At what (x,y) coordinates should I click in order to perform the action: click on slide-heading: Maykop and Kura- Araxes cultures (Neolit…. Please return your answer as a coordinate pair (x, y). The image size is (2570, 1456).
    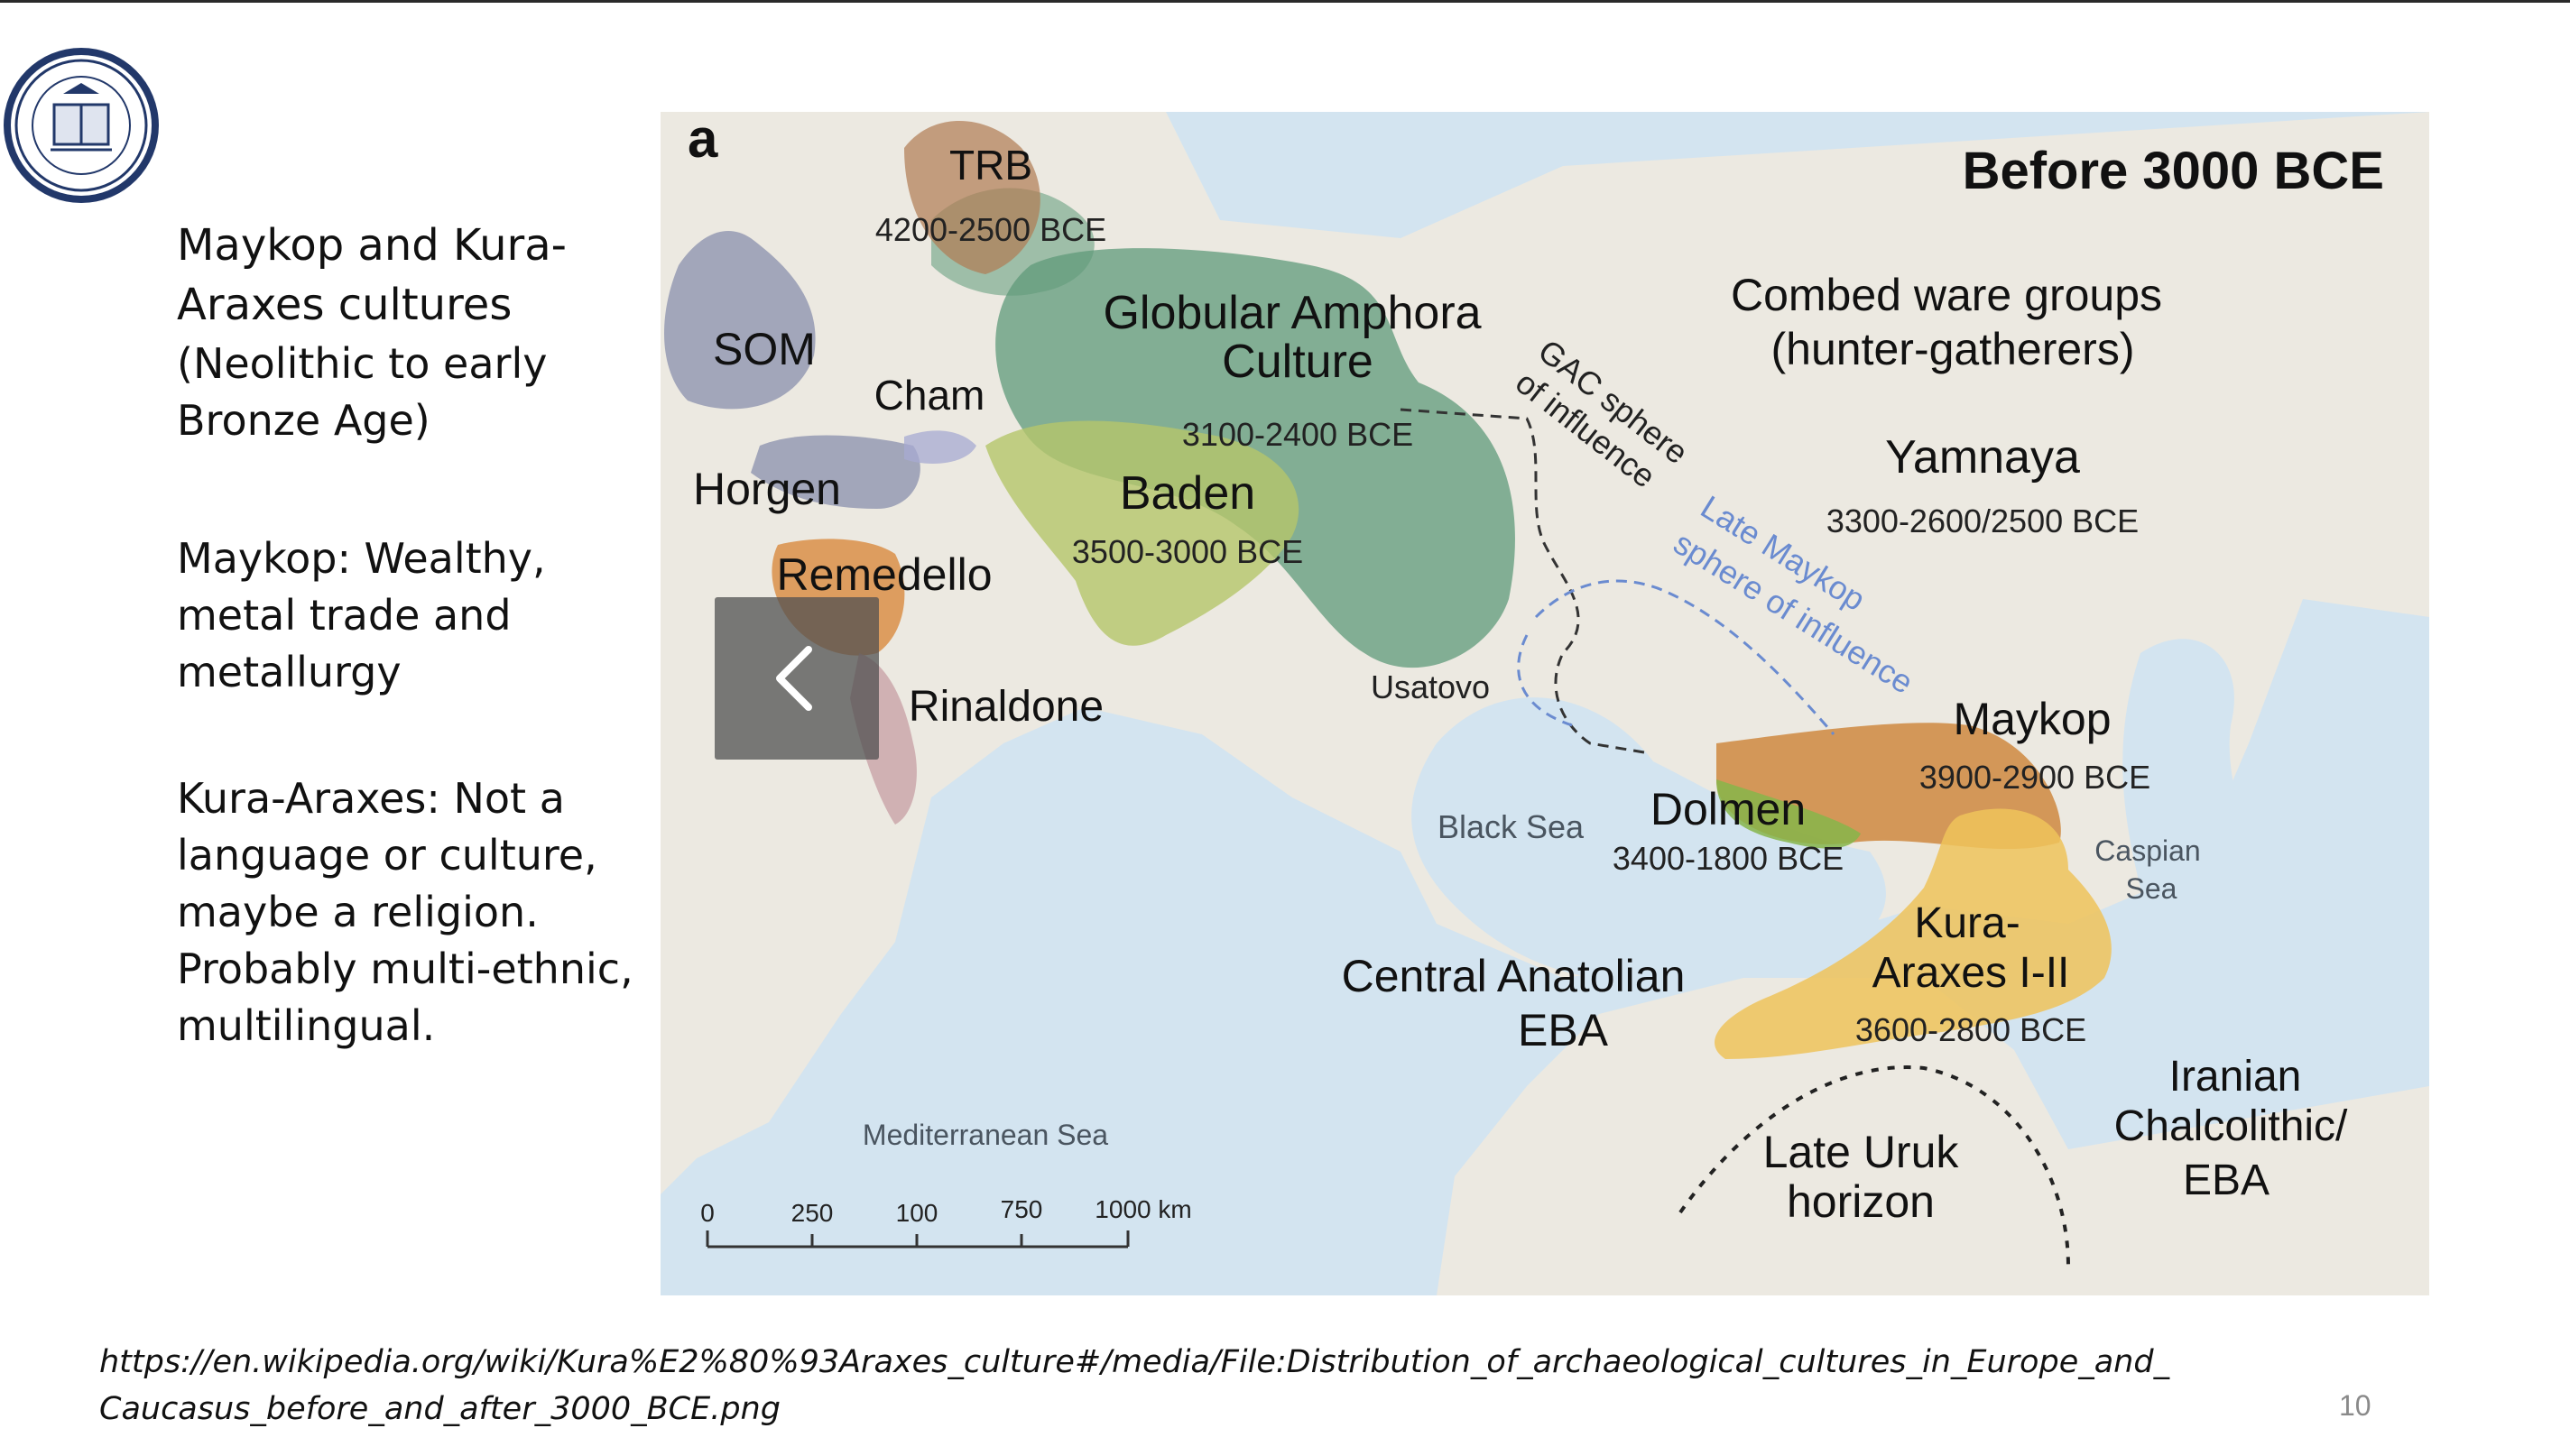
    Looking at the image, I should click on (411, 333).